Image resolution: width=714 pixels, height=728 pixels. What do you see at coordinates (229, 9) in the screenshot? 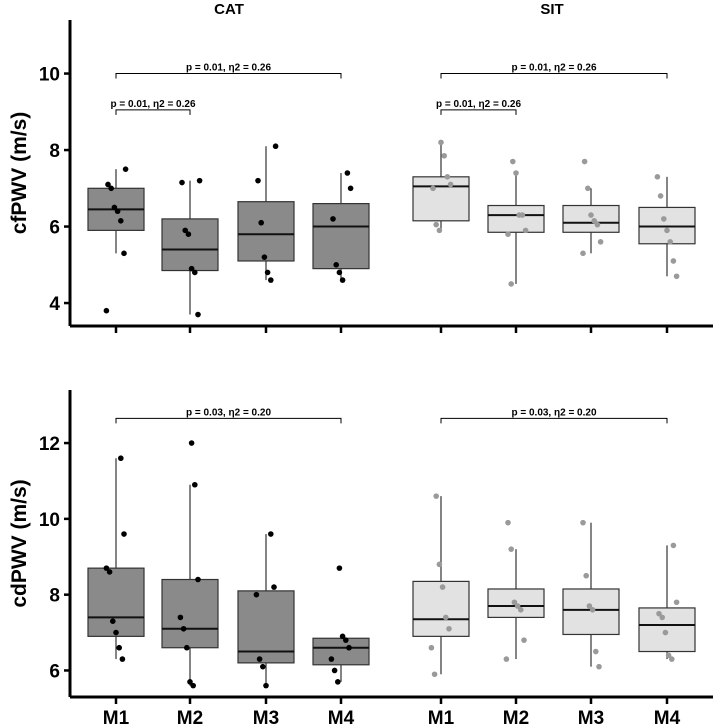
I see `column-title-cat: CAT` at bounding box center [229, 9].